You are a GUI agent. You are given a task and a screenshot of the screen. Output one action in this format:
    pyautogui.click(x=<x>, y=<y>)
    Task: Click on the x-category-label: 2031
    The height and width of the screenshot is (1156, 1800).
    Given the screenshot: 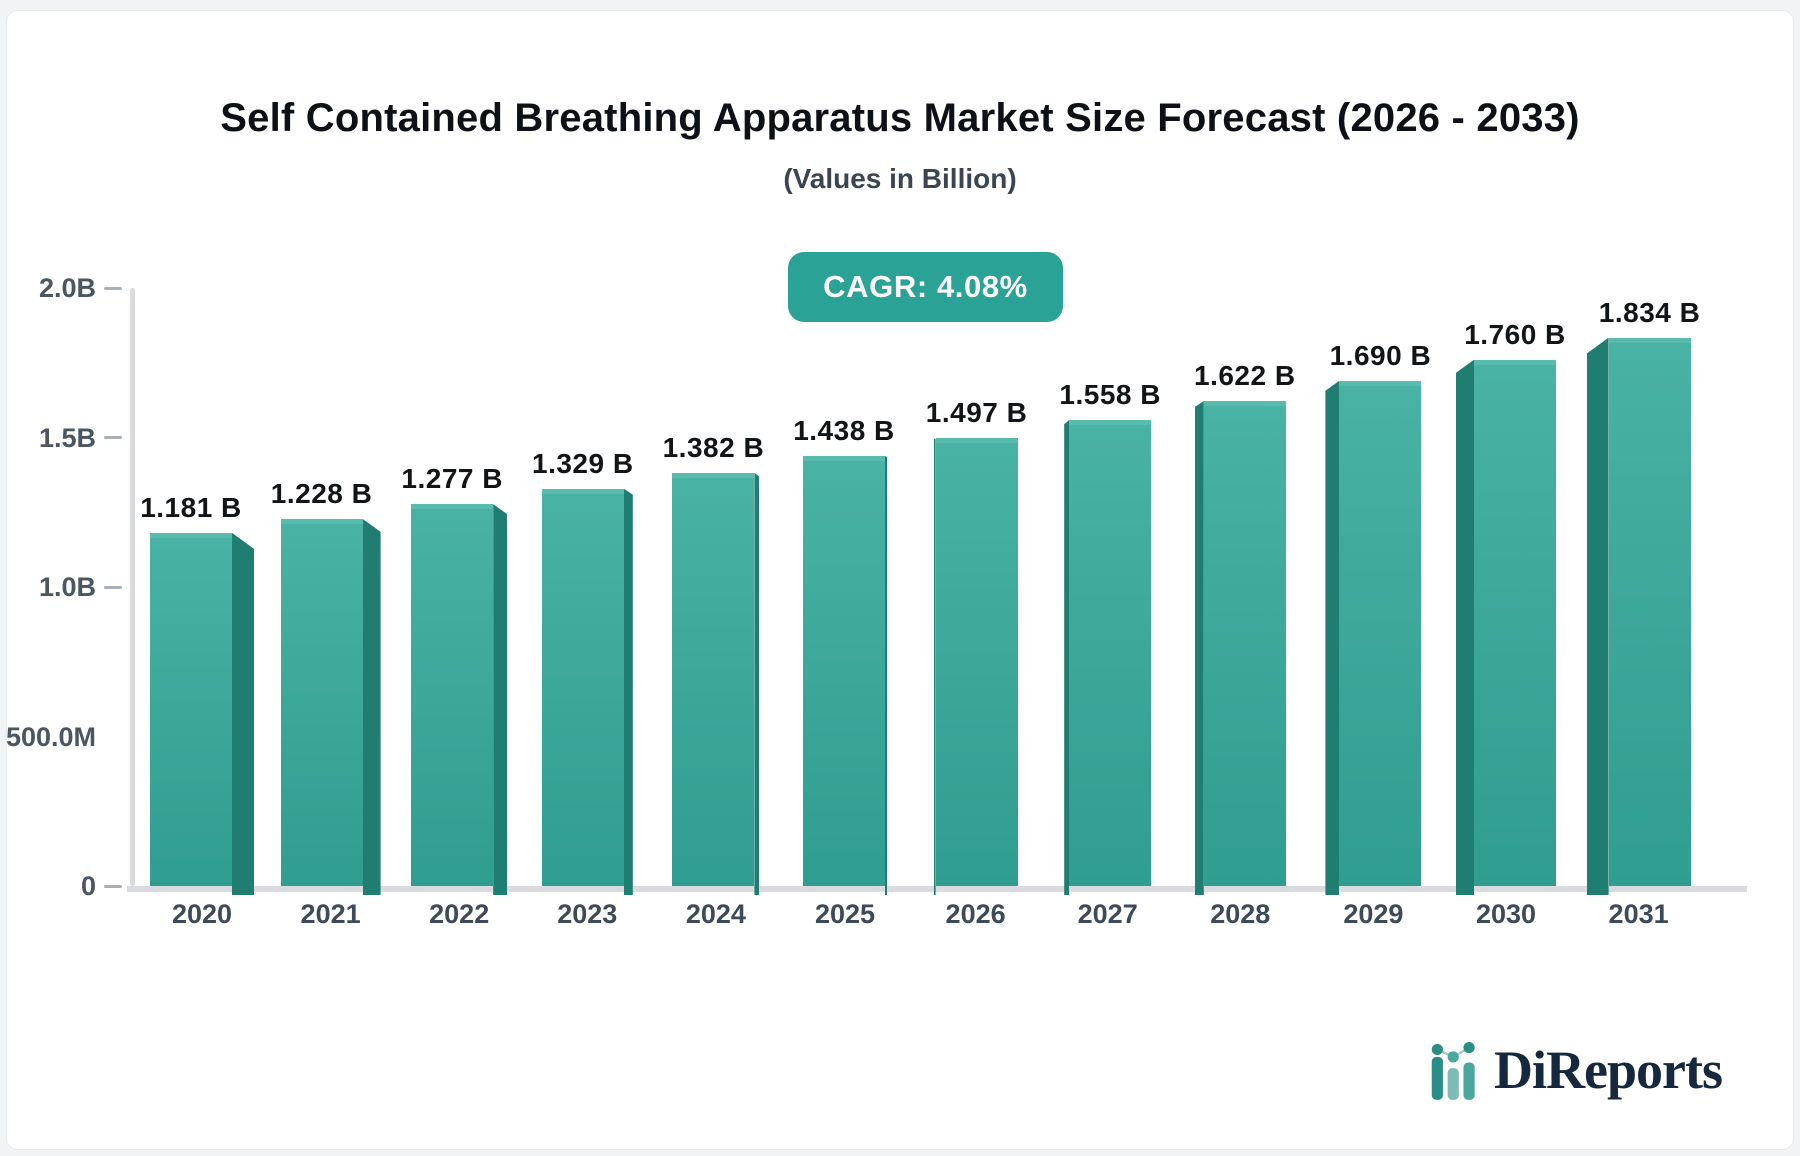 What is the action you would take?
    pyautogui.click(x=1638, y=914)
    